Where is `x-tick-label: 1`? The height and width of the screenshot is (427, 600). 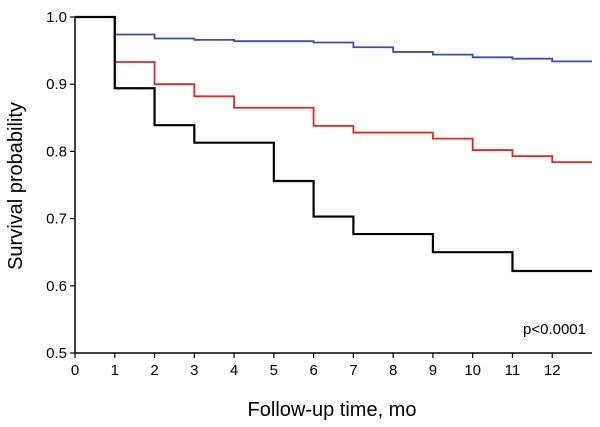 x-tick-label: 1 is located at coordinates (115, 370).